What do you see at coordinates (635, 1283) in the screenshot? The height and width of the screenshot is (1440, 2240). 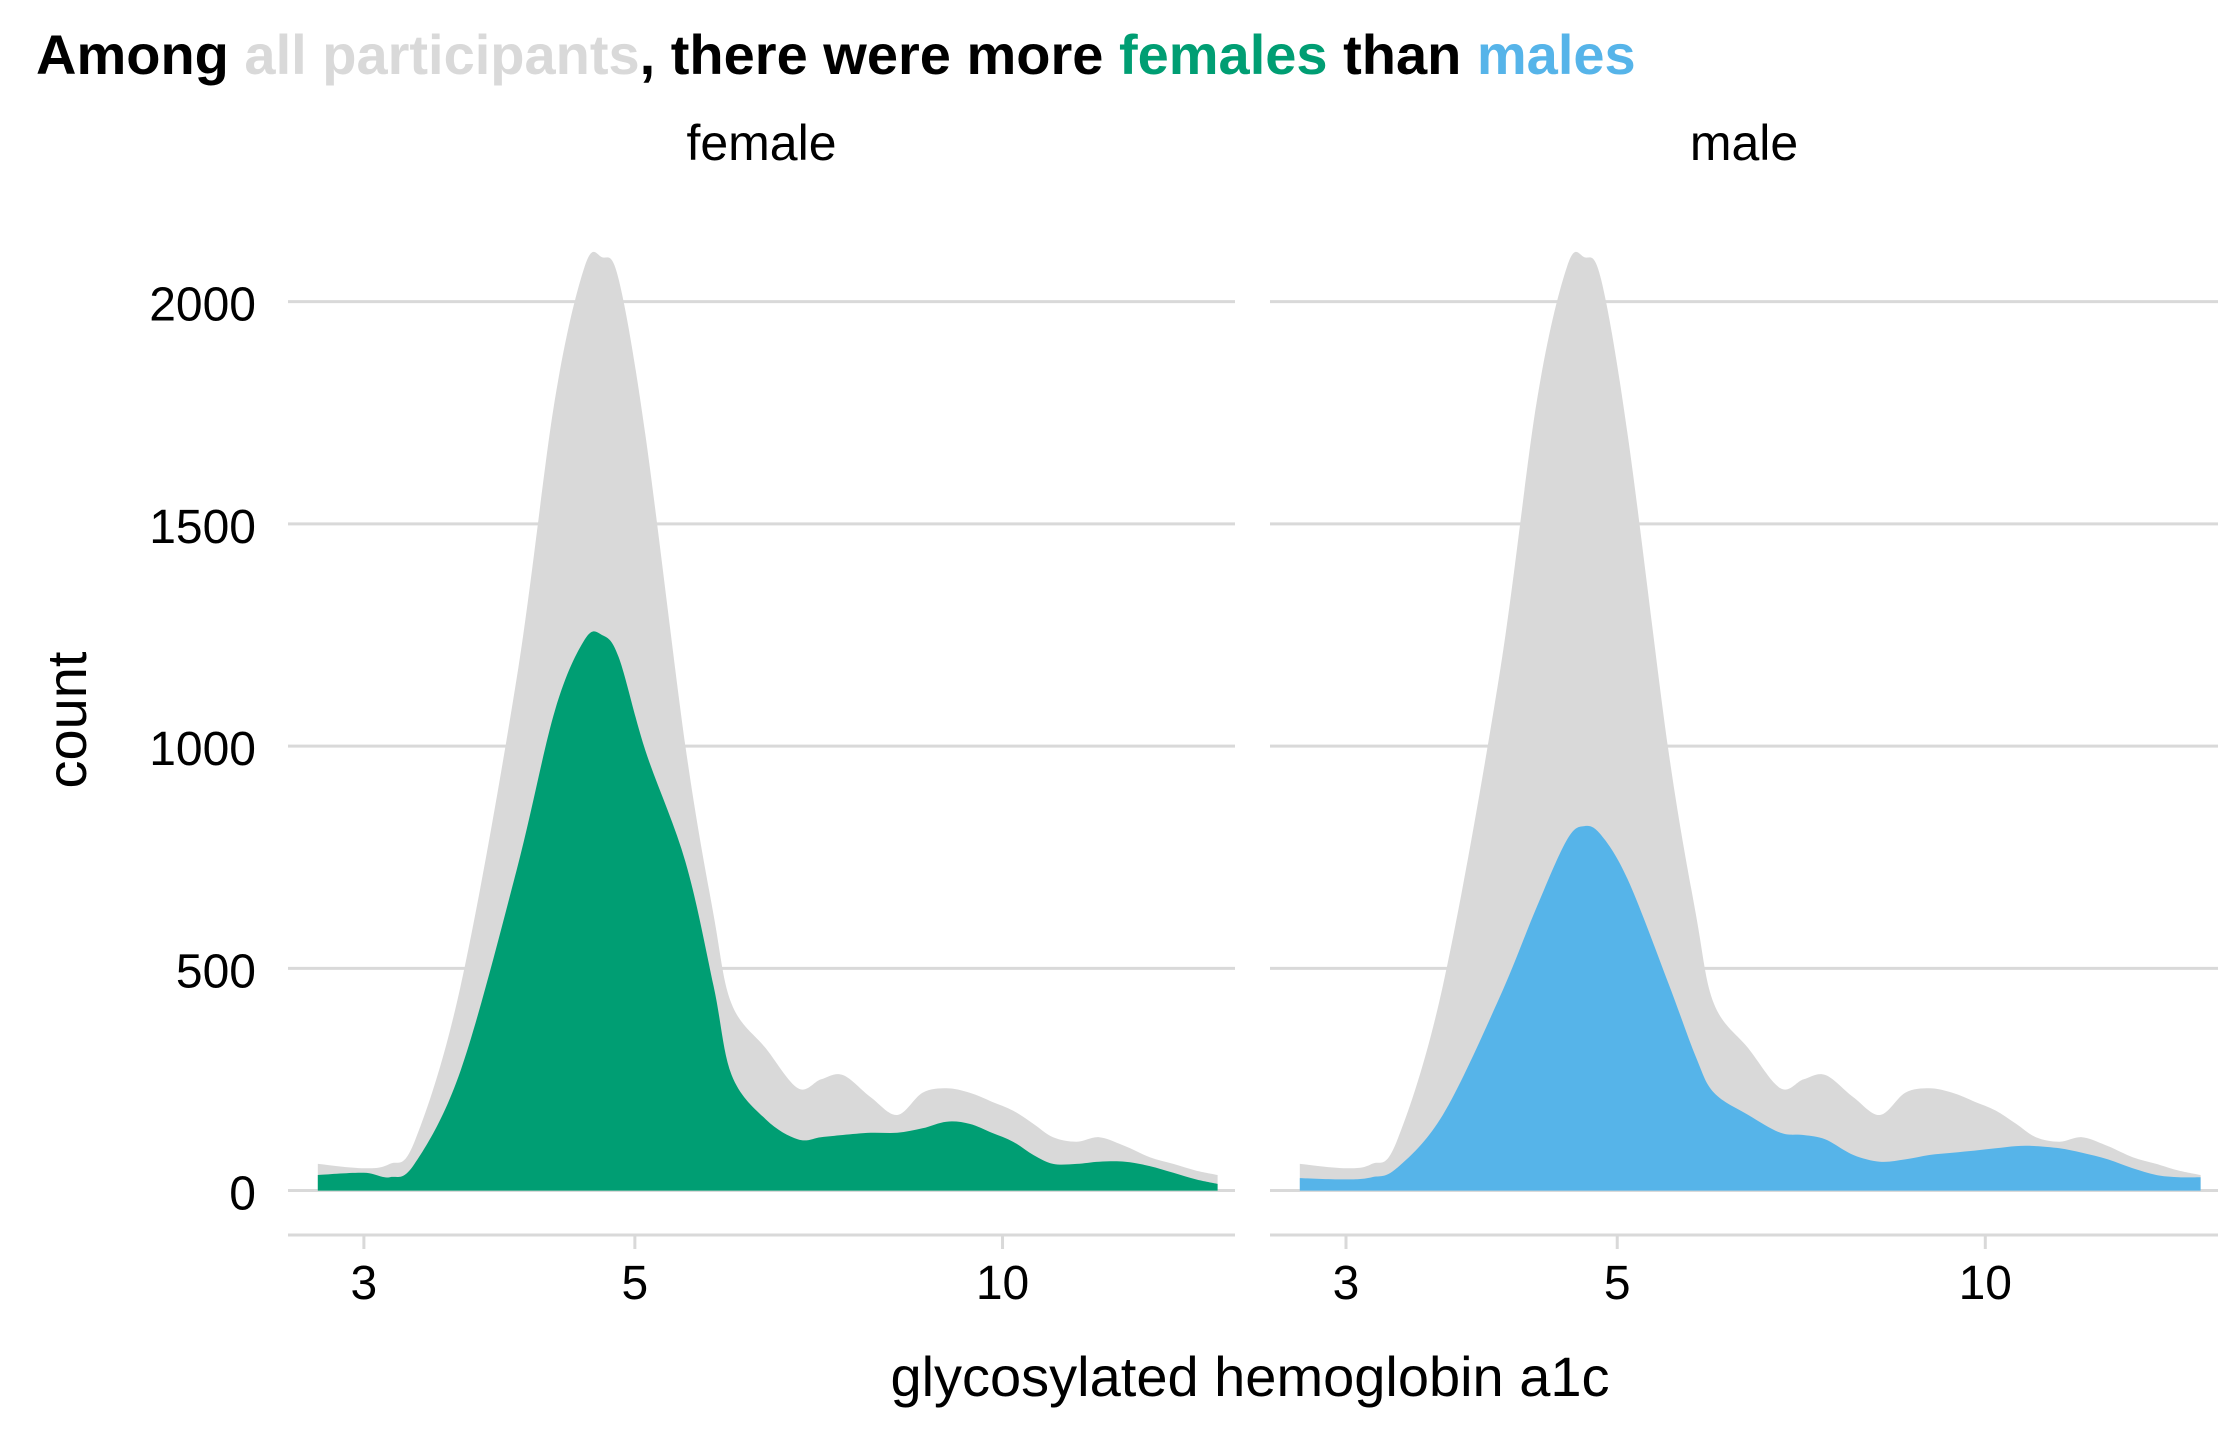 I see `x-tick-label-female-5: 5` at bounding box center [635, 1283].